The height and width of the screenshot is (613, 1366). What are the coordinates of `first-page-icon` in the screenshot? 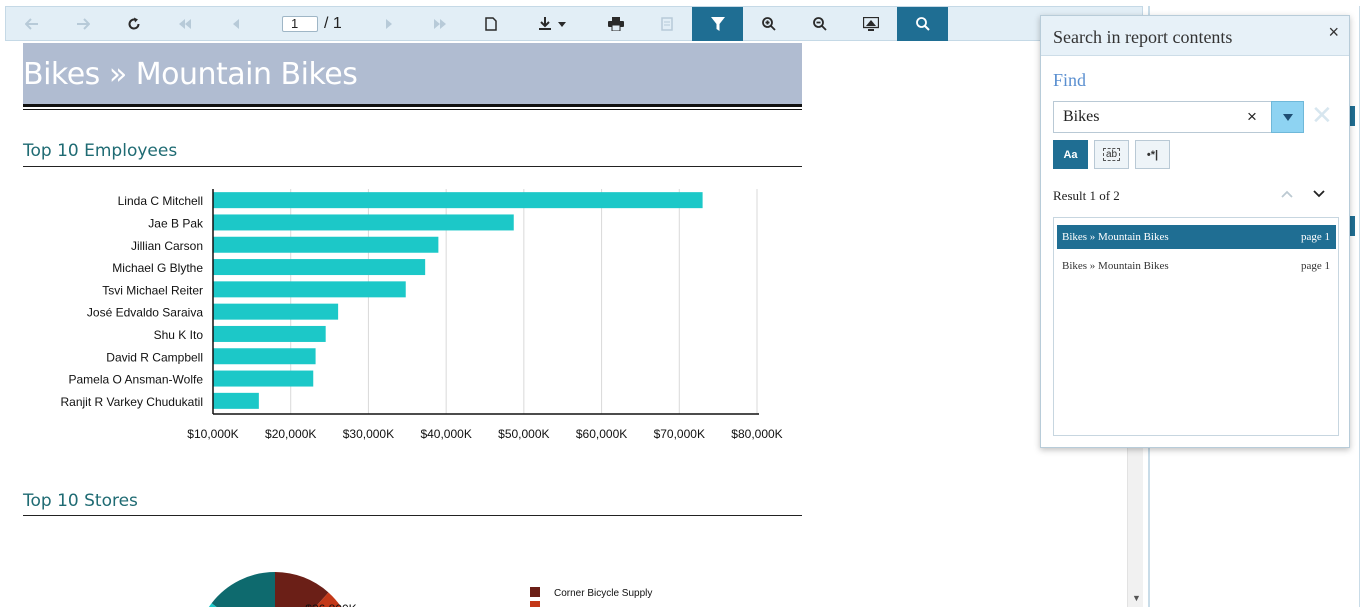 It's located at (185, 24).